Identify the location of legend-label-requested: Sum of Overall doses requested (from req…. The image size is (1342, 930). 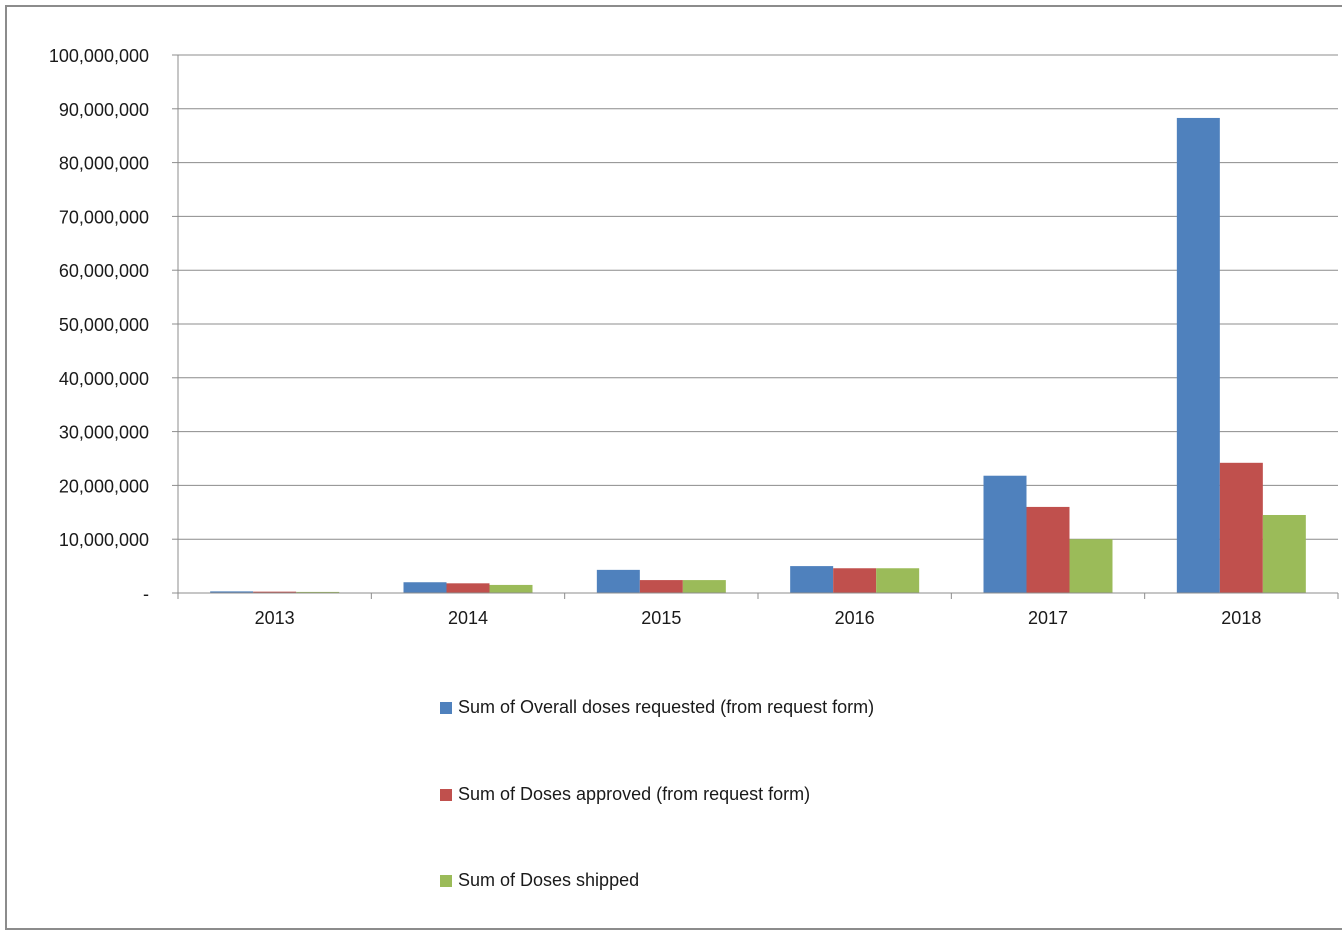
(666, 707).